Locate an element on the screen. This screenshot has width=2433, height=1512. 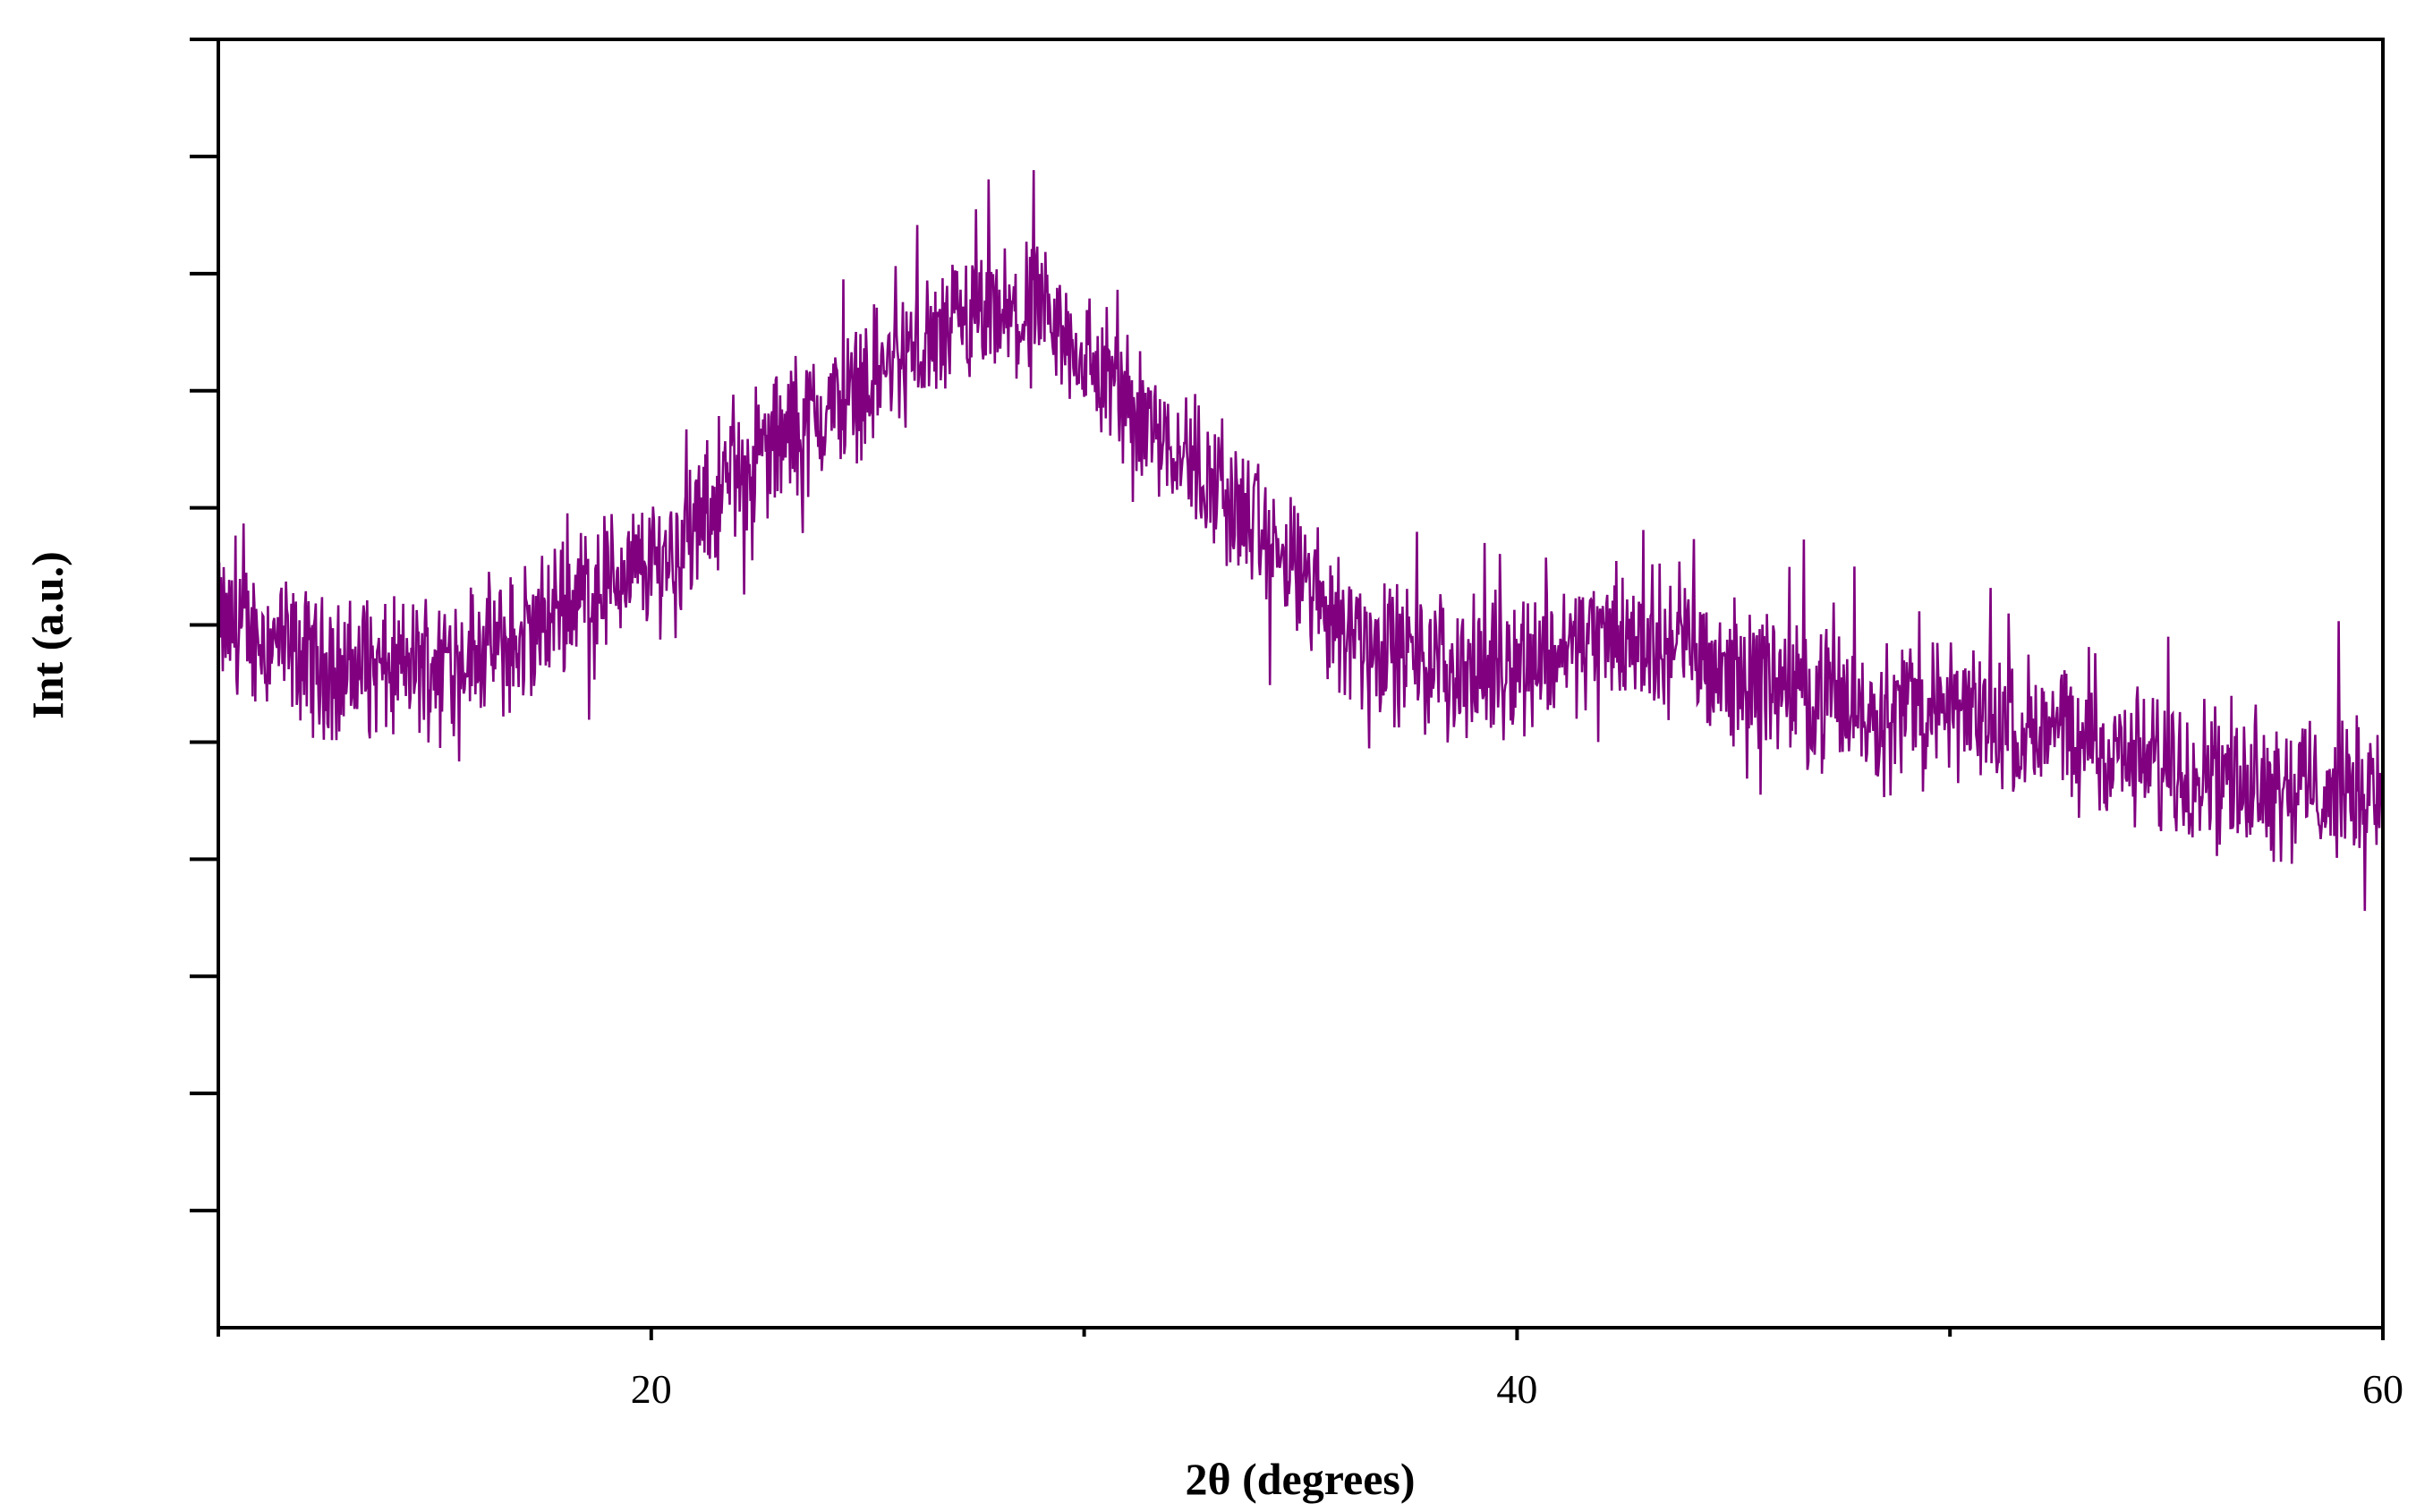
y-axis-title: Int (a.u.) is located at coordinates (47, 635).